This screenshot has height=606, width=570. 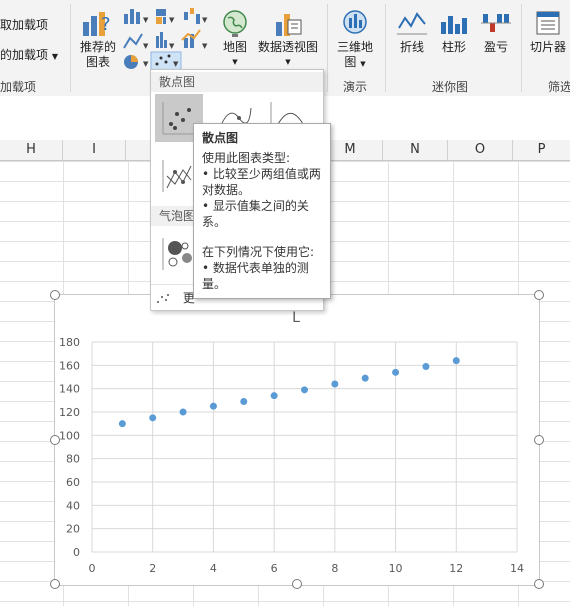 I want to click on pivot-chart-button: 数据透视图 ▼, so click(x=288, y=39).